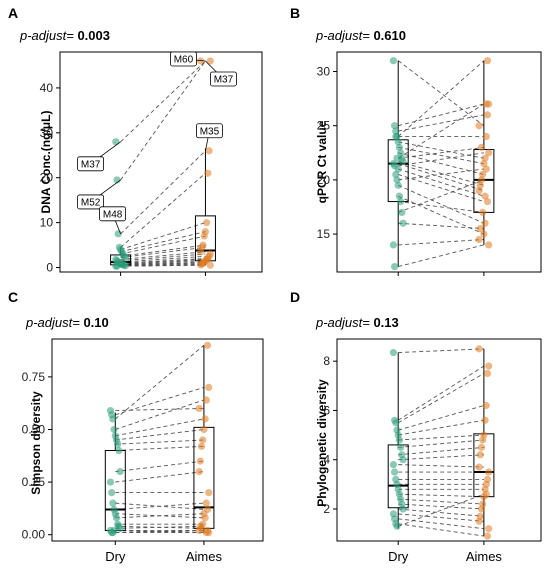 The image size is (550, 569). Describe the element at coordinates (95, 322) in the screenshot. I see `p-value: 0.10` at that location.